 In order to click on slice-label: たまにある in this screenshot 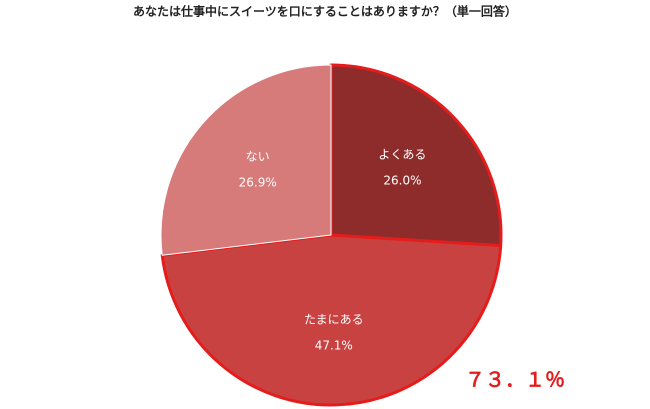, I will do `click(334, 319)`.